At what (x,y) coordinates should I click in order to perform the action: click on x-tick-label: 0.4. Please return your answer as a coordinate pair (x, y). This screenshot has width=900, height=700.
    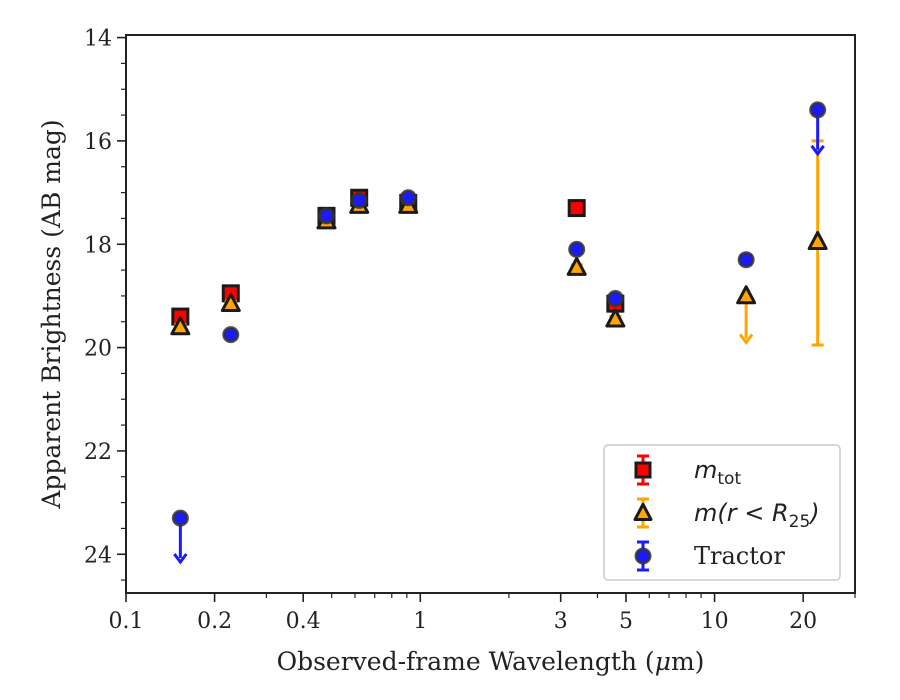
    Looking at the image, I should click on (303, 621).